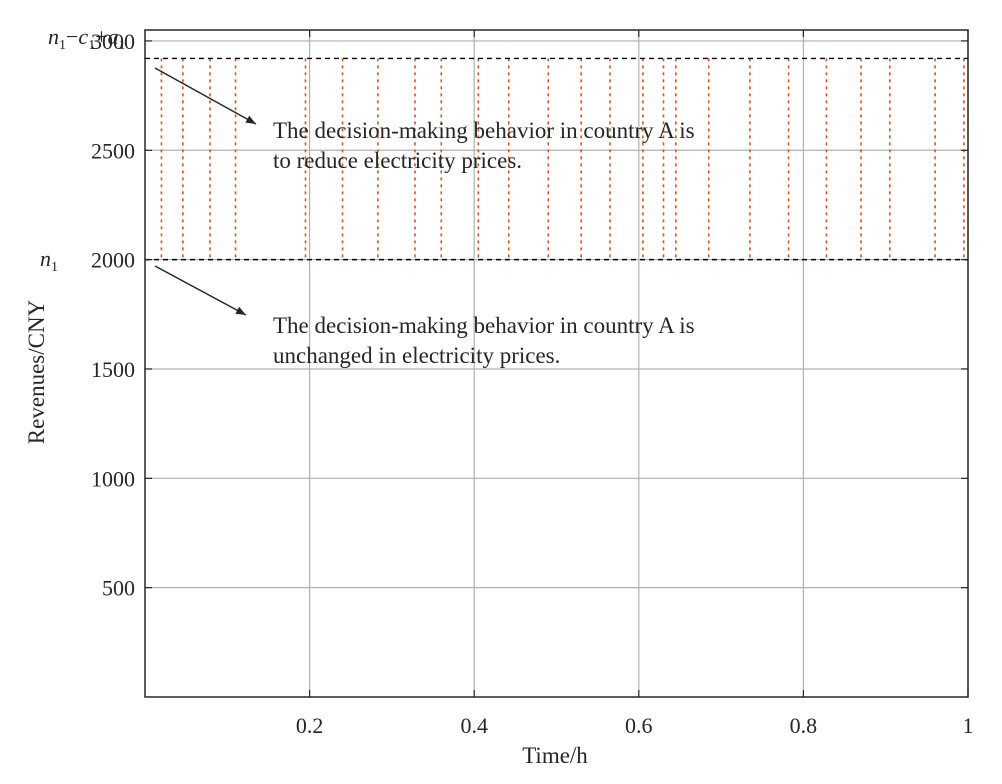 This screenshot has width=1002, height=784. Describe the element at coordinates (118, 588) in the screenshot. I see `y-tick-label-0: 500` at that location.